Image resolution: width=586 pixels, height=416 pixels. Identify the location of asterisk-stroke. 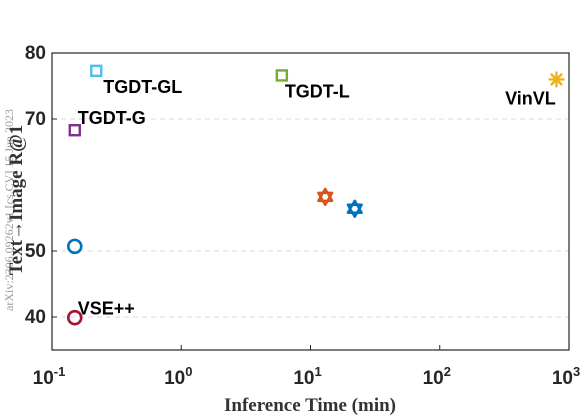
(556, 79).